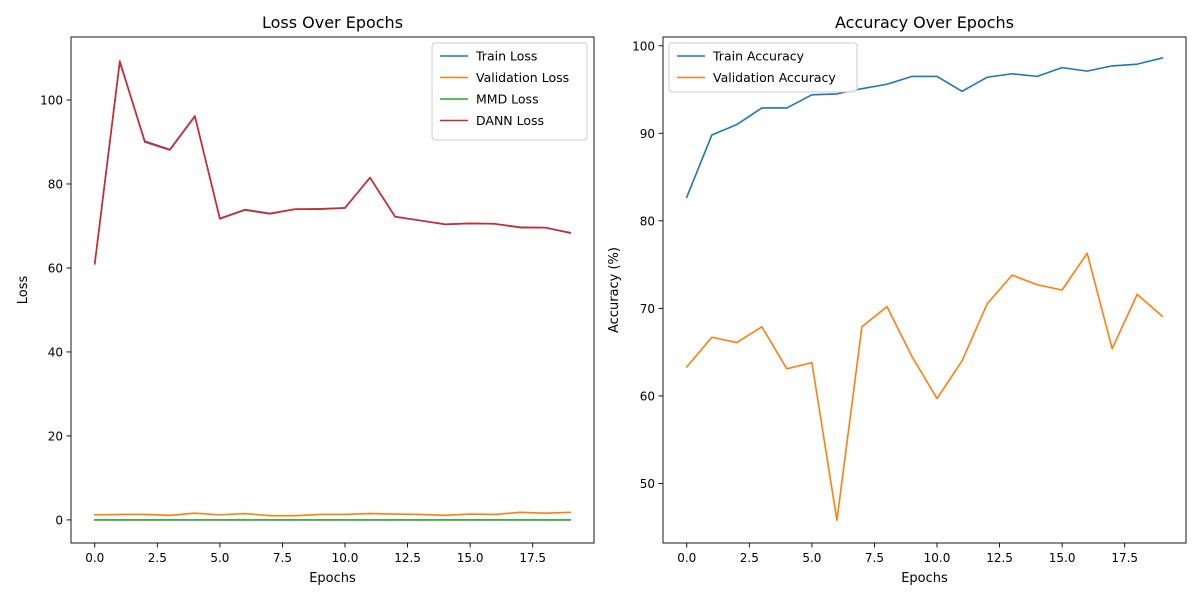  I want to click on series-line-validation-loss, so click(332, 514).